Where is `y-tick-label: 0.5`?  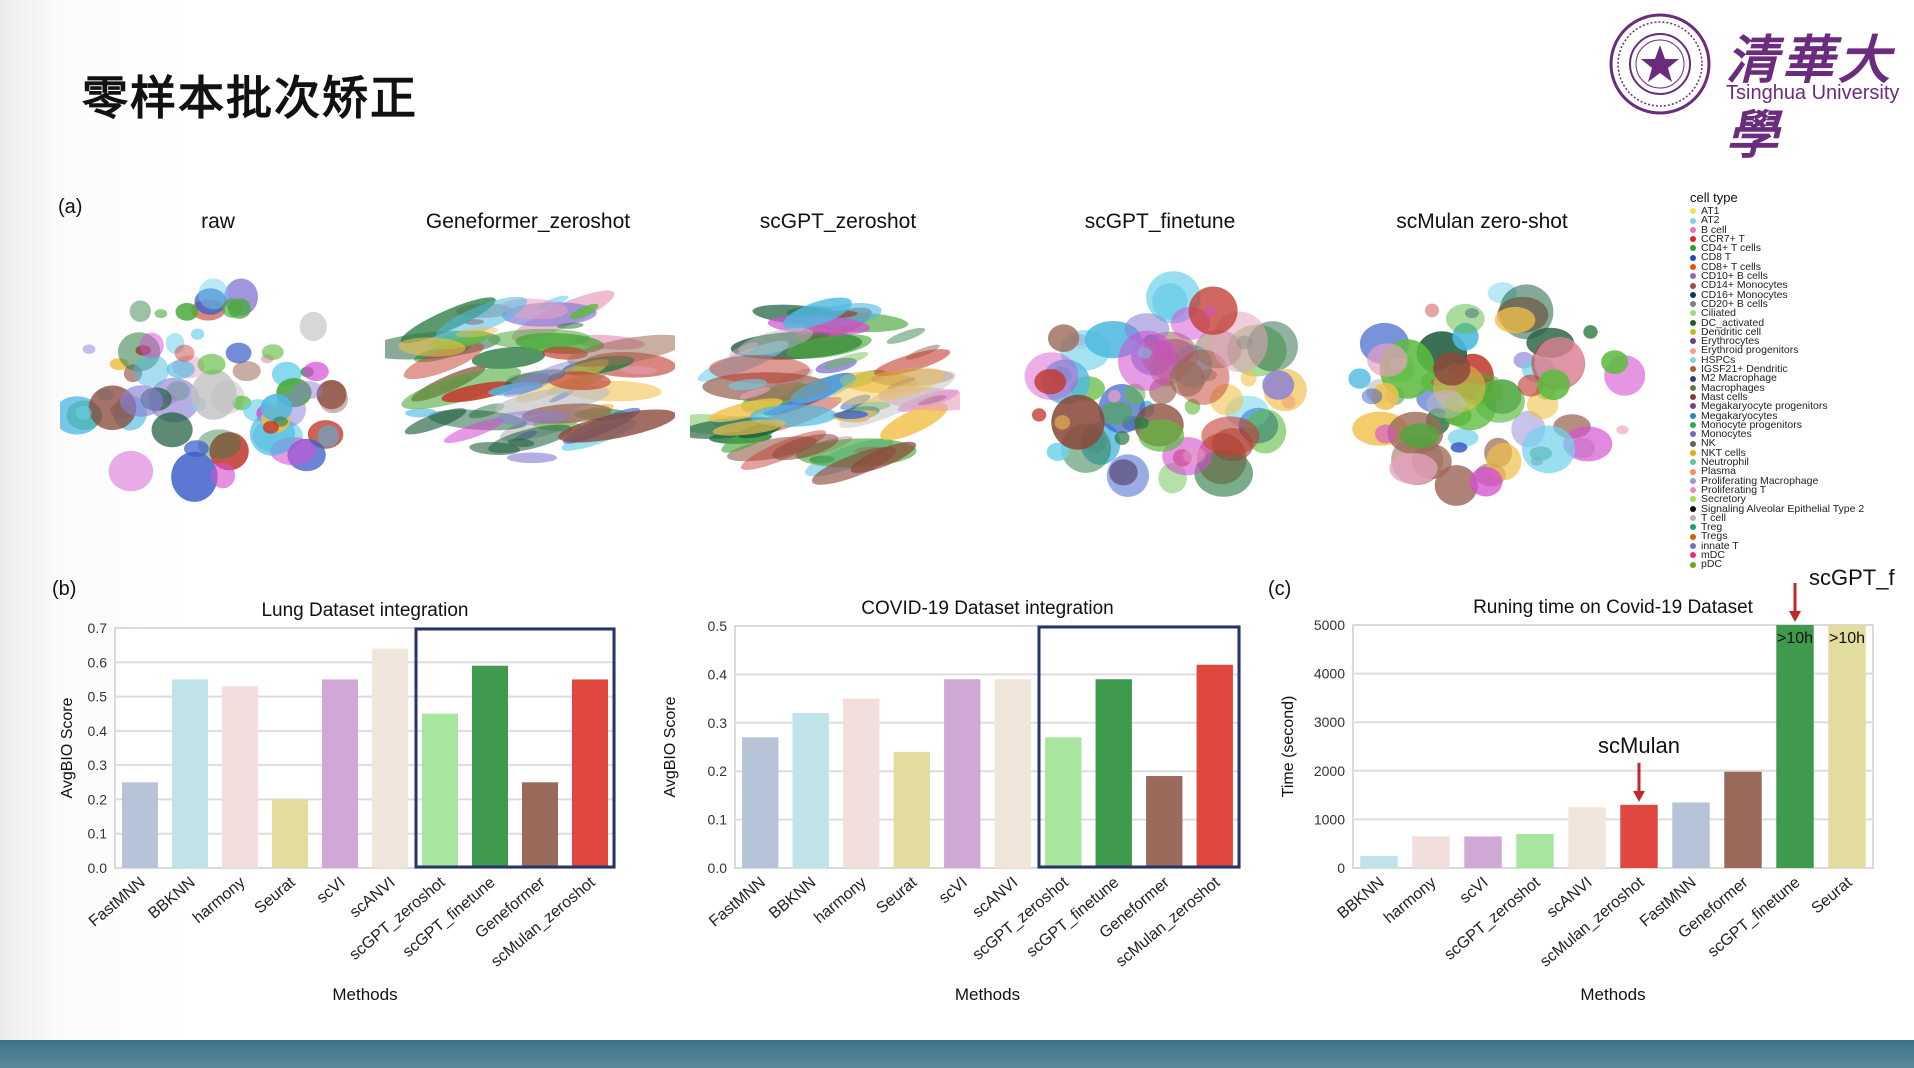 y-tick-label: 0.5 is located at coordinates (98, 697).